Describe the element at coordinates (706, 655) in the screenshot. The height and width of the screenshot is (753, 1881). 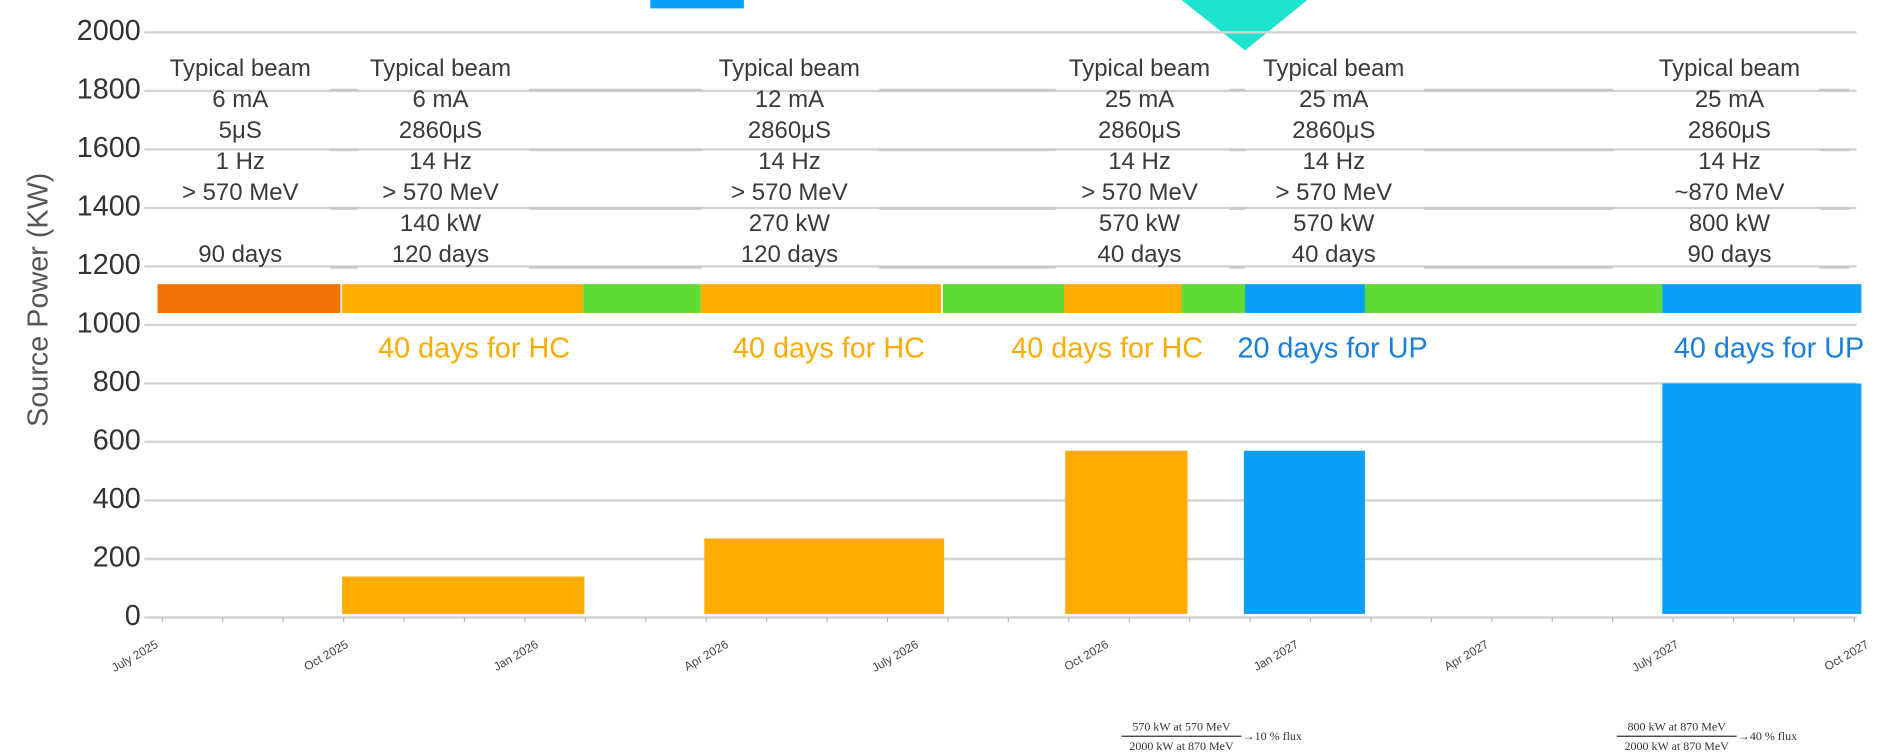
I see `x-tick-label: Apr 2026` at that location.